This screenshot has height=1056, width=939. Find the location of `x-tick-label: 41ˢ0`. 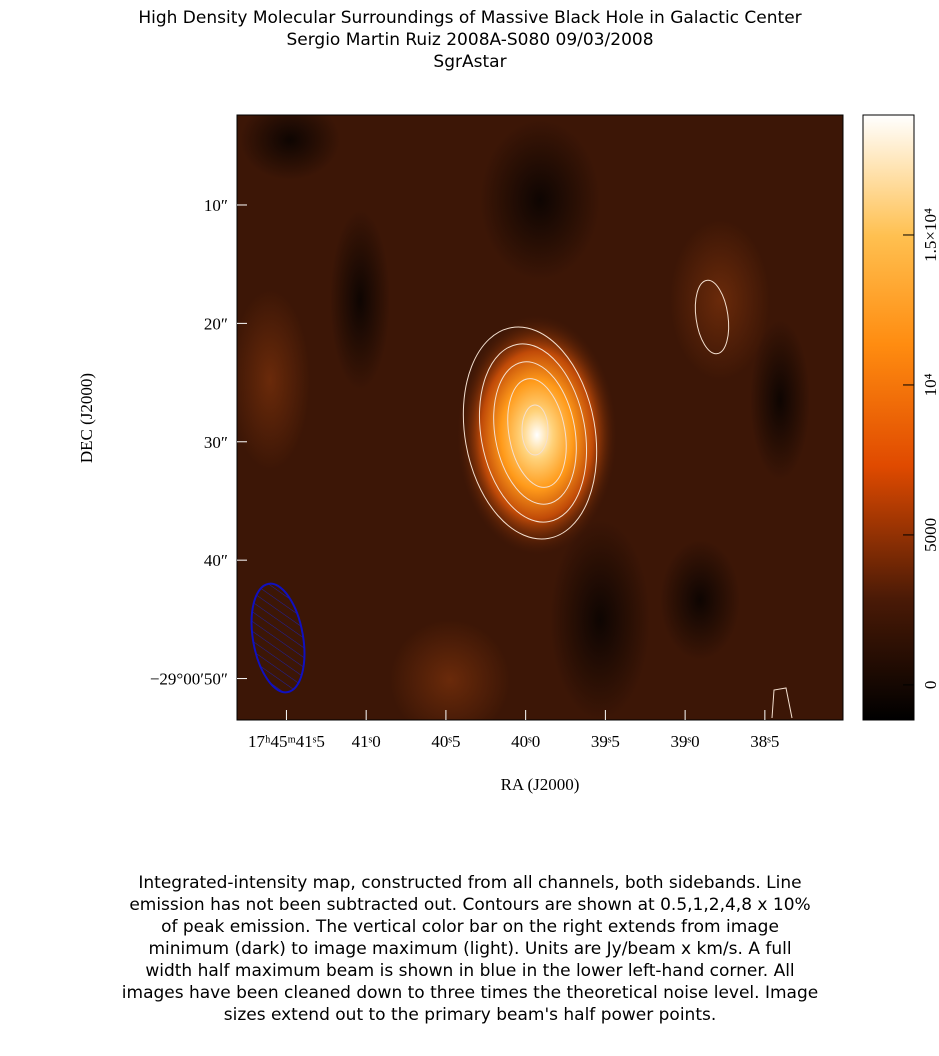

x-tick-label: 41ˢ0 is located at coordinates (366, 741).